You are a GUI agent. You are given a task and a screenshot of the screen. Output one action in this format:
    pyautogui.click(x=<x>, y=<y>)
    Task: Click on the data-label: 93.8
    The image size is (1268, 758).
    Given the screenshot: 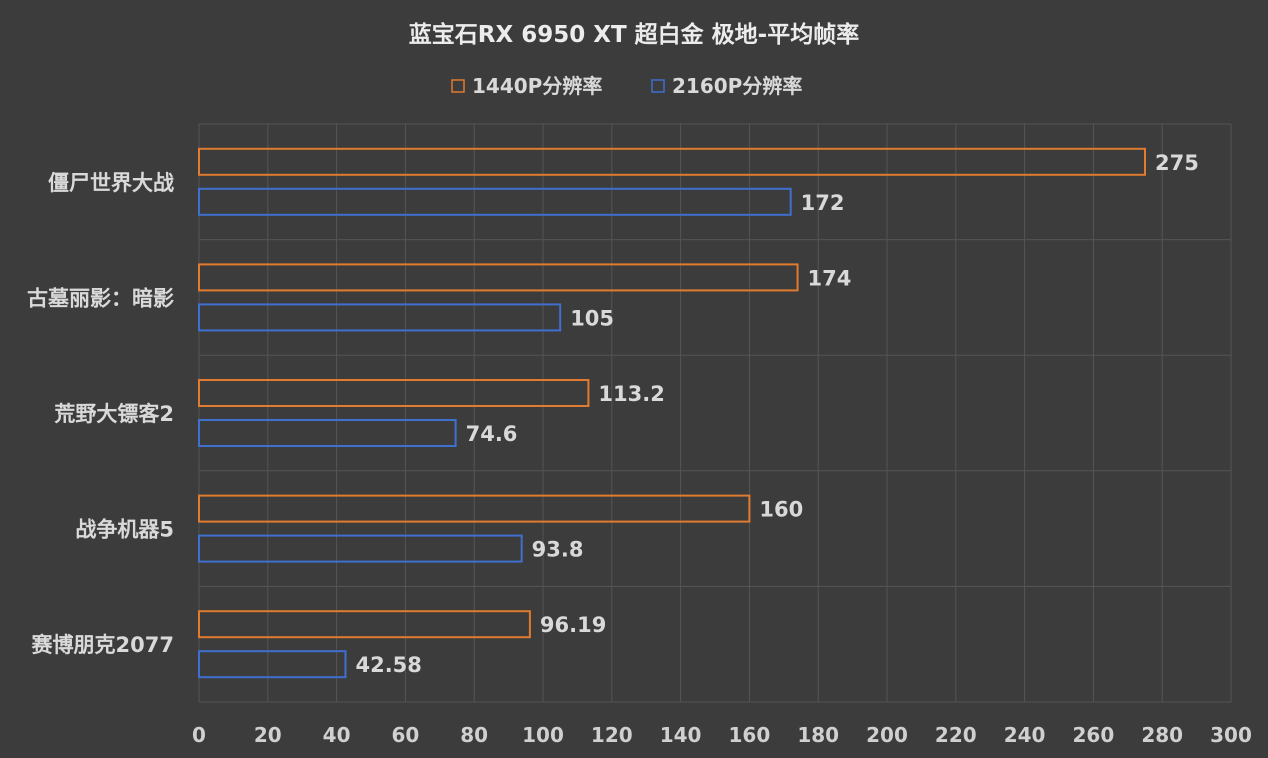 What is the action you would take?
    pyautogui.click(x=558, y=550)
    